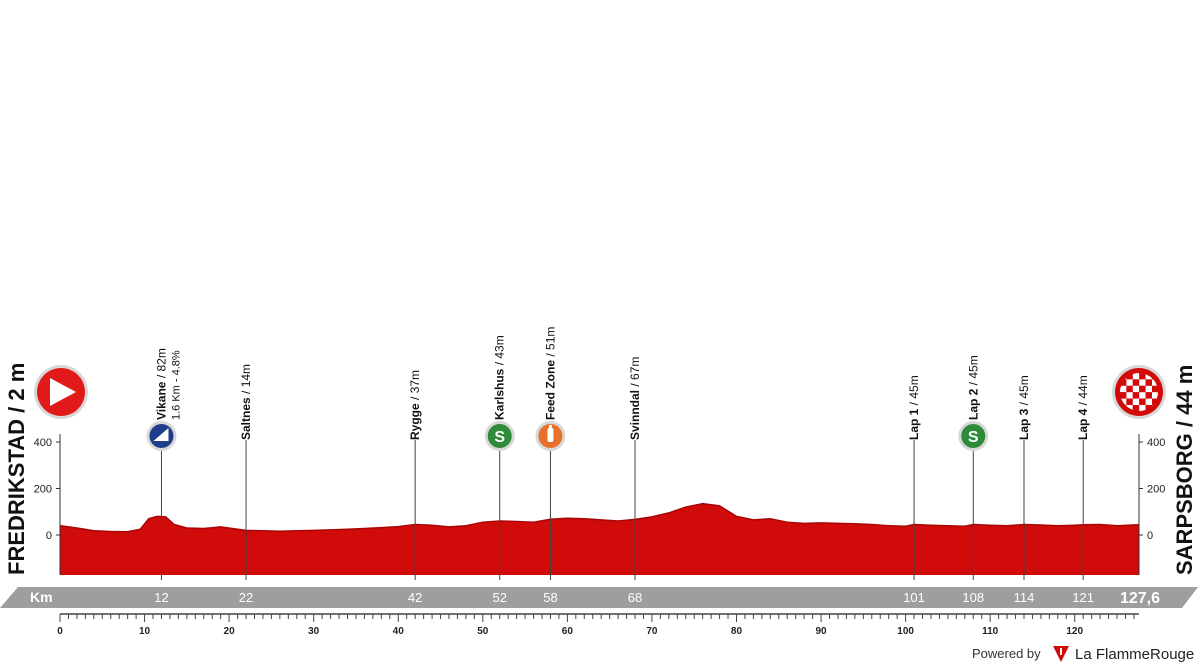 The height and width of the screenshot is (670, 1200). Describe the element at coordinates (1061, 654) in the screenshot. I see `flamme-rouge-logo-icon` at that location.